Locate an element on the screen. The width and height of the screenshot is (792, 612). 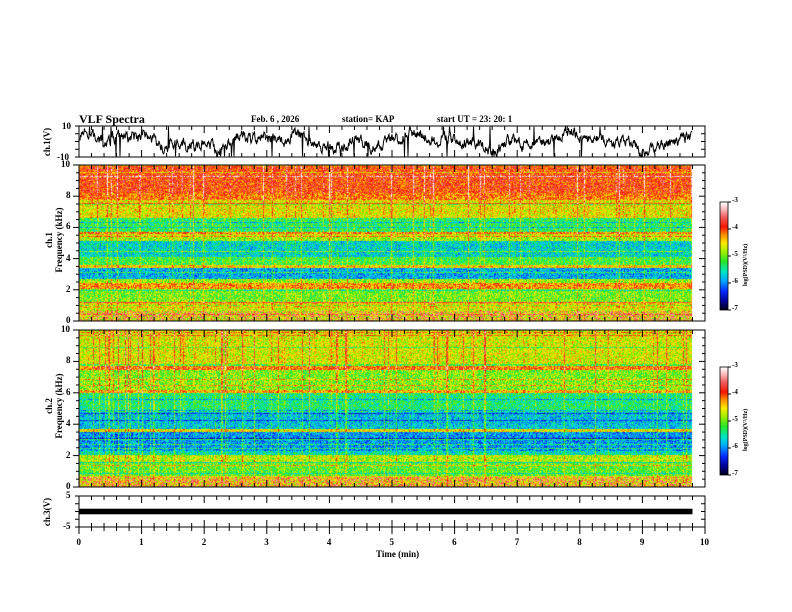
x-tick-label: 10 is located at coordinates (704, 542).